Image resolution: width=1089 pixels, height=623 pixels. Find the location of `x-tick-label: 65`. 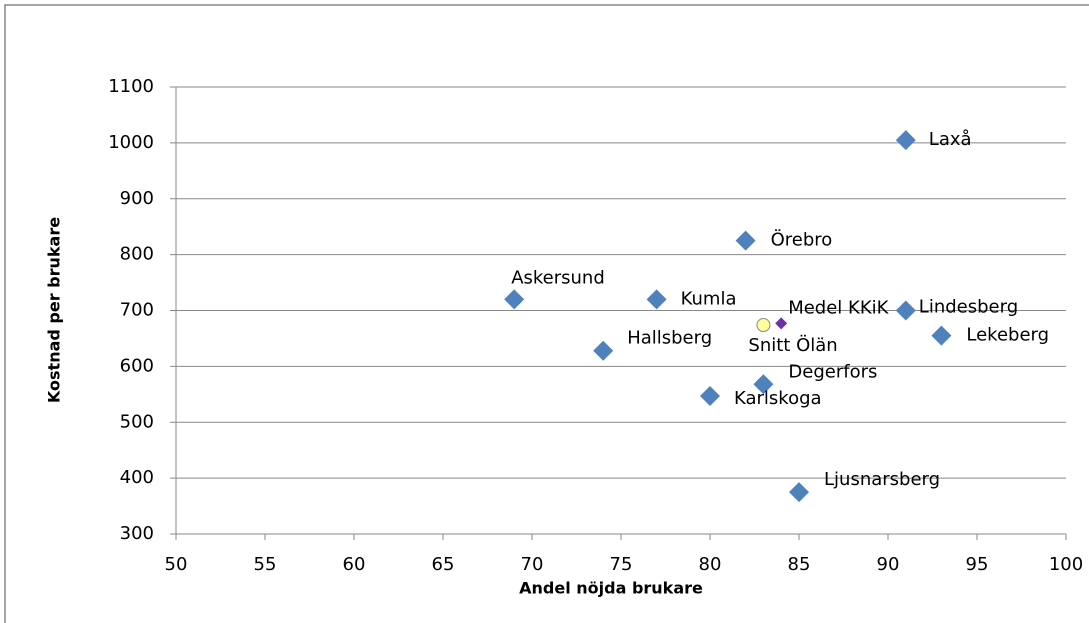

x-tick-label: 65 is located at coordinates (443, 564).